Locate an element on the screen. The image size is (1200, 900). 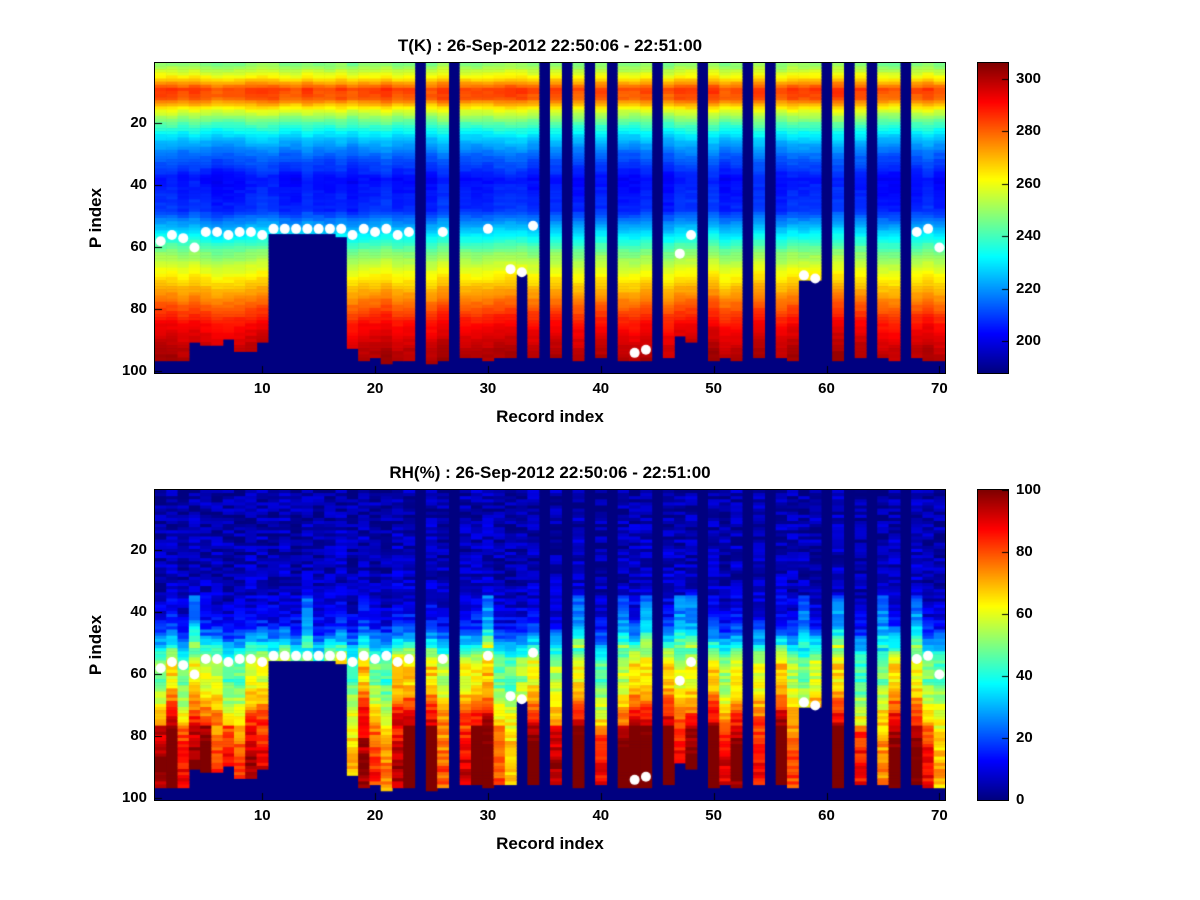
humidity-x-axis-label: Record index is located at coordinates (550, 843).